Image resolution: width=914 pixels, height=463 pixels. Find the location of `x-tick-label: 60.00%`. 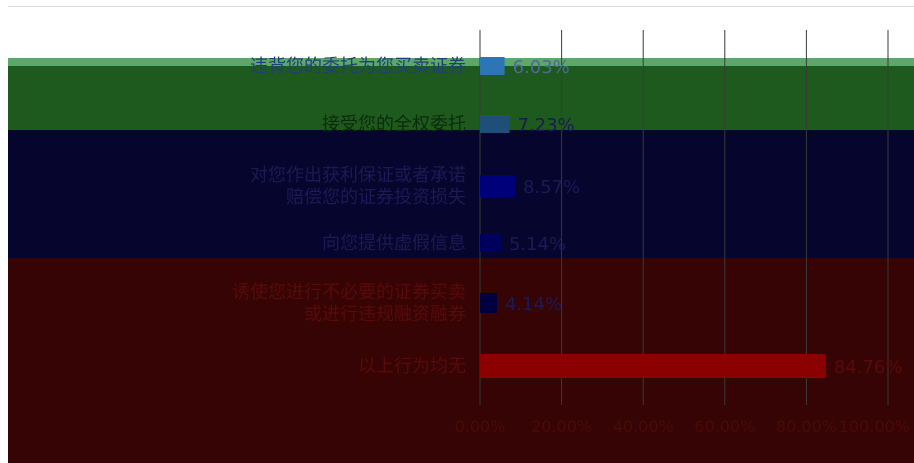

x-tick-label: 60.00% is located at coordinates (724, 426).